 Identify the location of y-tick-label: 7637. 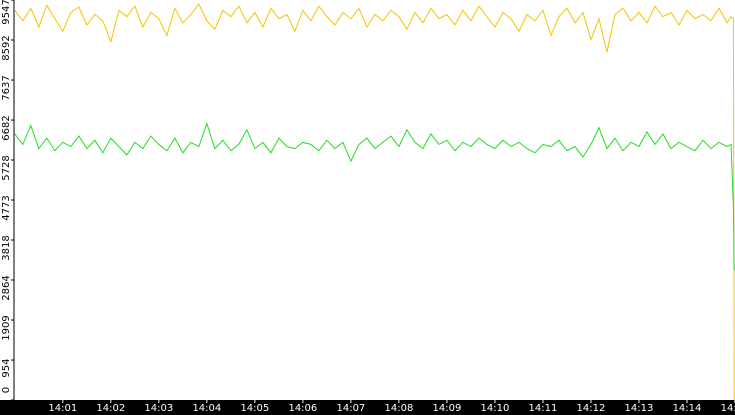
(6, 87).